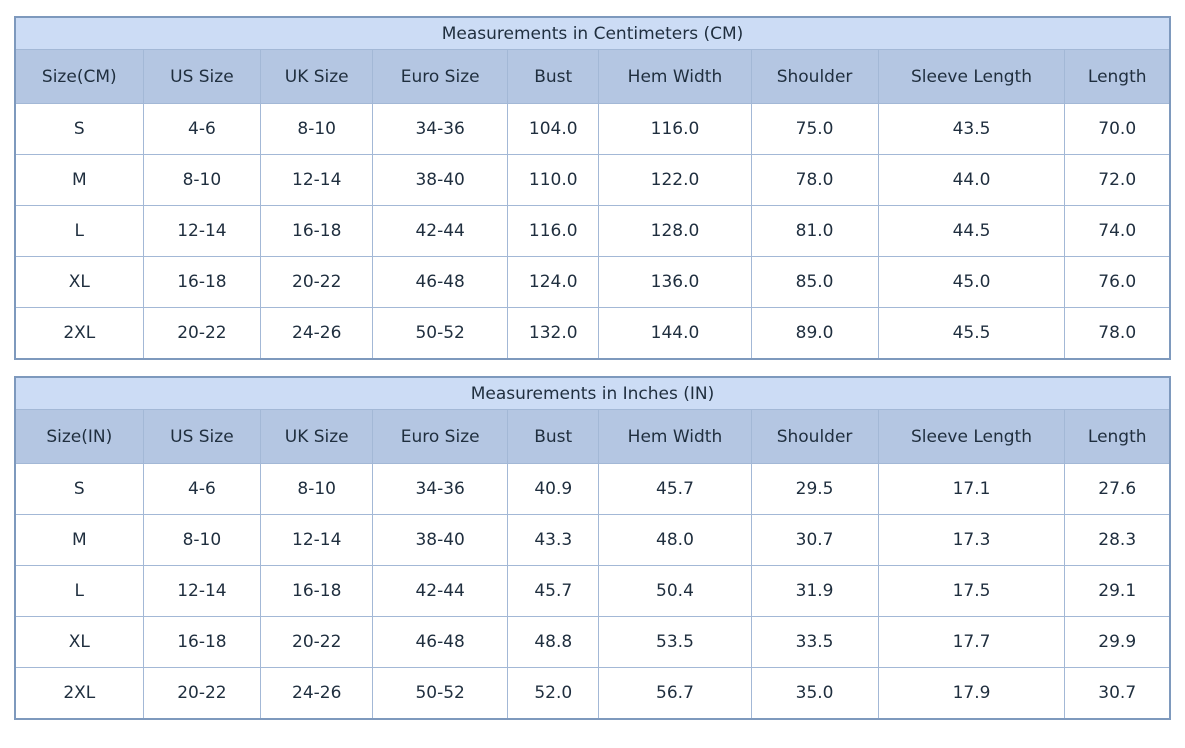 This screenshot has width=1185, height=748. What do you see at coordinates (675, 282) in the screenshot?
I see `table-cell: 136.0` at bounding box center [675, 282].